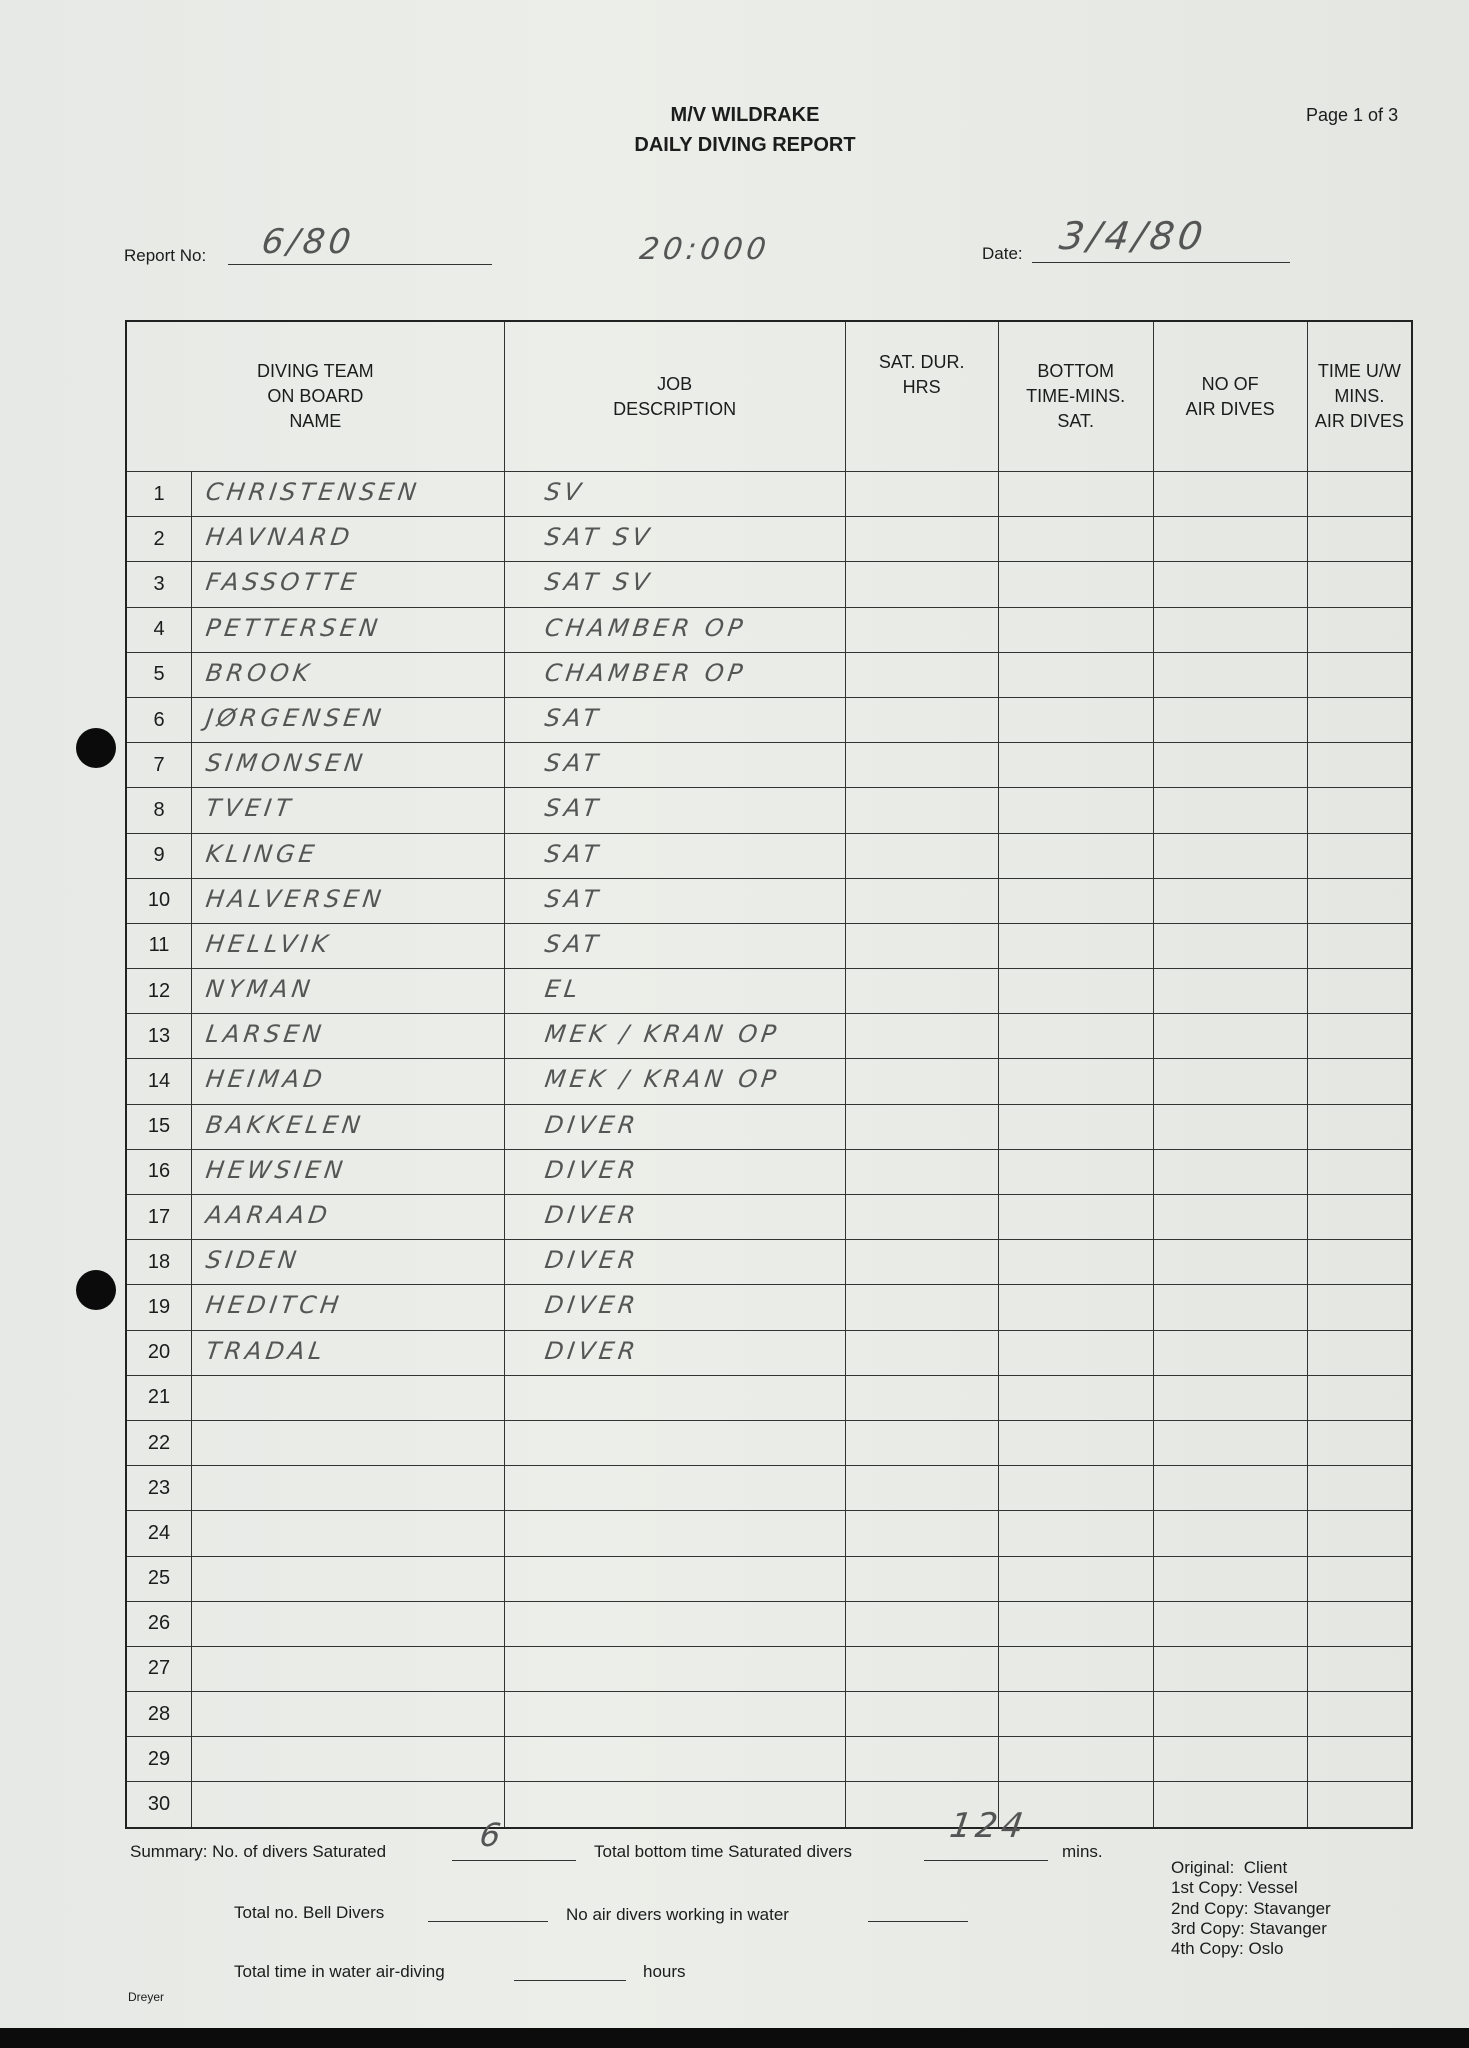 This screenshot has width=1469, height=2048. Describe the element at coordinates (158, 991) in the screenshot. I see `row-number: 12` at that location.